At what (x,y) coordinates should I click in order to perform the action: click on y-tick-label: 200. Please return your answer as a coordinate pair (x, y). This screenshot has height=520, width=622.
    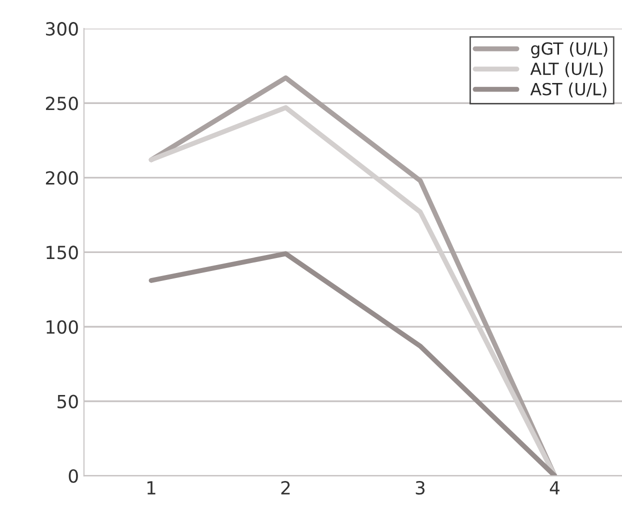
    Looking at the image, I should click on (62, 178).